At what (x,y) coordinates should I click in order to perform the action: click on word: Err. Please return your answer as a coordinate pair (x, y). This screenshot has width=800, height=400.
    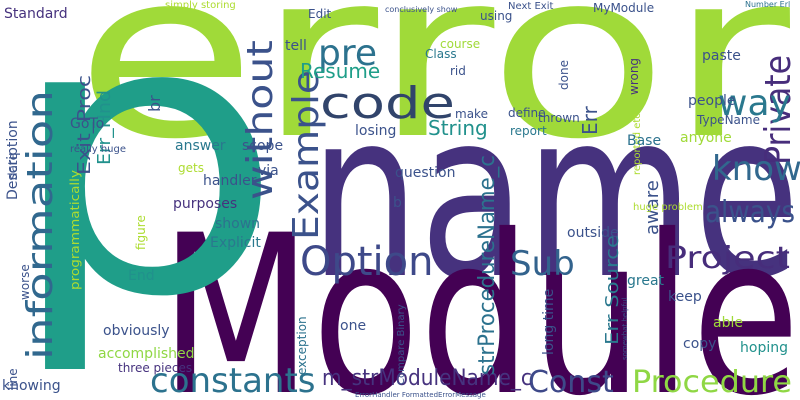
    Looking at the image, I should click on (590, 120).